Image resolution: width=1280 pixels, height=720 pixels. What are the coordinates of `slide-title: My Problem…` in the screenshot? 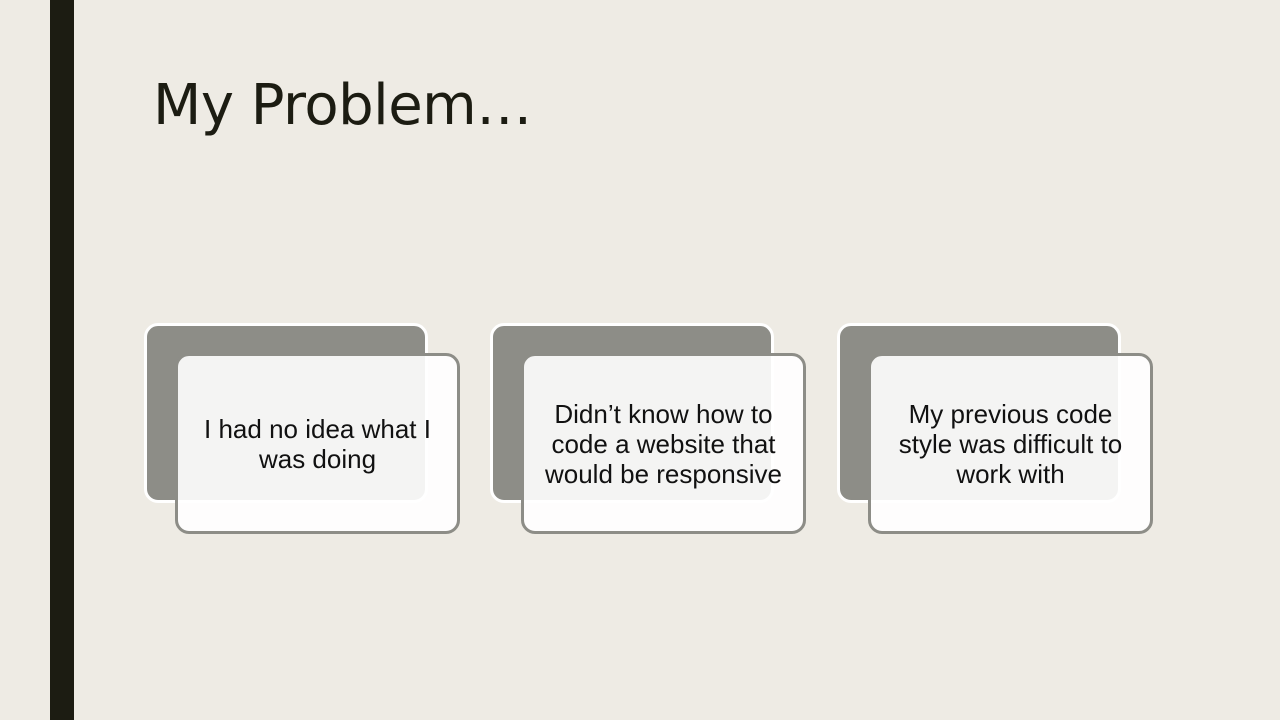 It's located at (342, 105).